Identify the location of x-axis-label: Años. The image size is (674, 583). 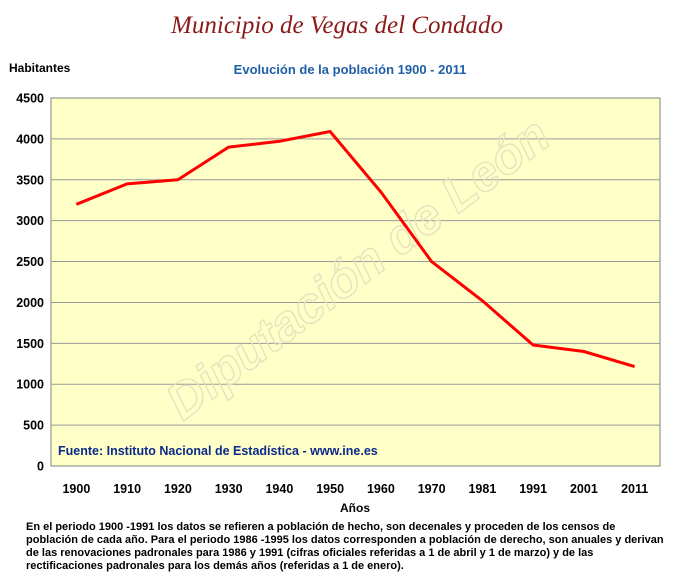
(355, 508).